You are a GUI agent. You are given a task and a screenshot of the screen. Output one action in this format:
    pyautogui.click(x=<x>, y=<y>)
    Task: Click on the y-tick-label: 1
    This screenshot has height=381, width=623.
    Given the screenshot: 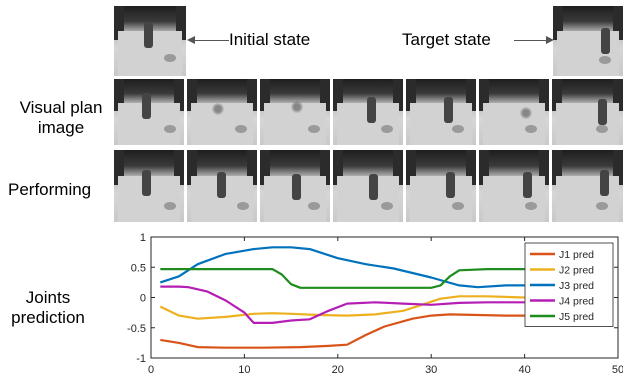 What is the action you would take?
    pyautogui.click(x=143, y=238)
    